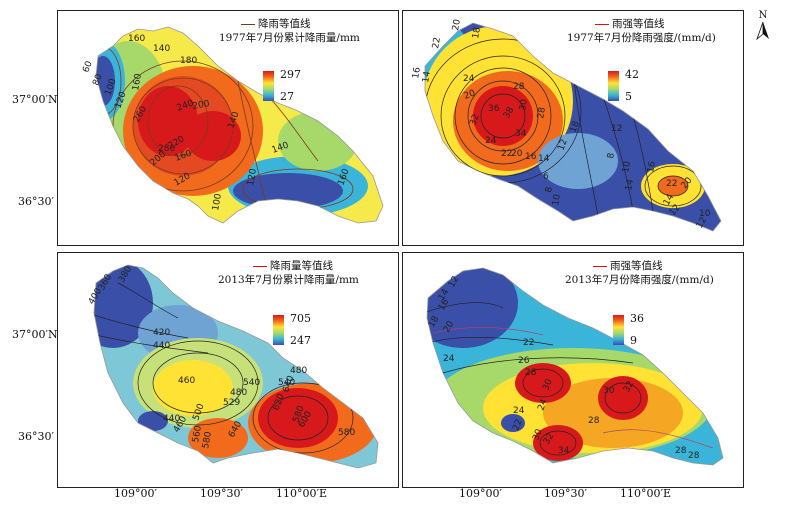 The width and height of the screenshot is (800, 513). What do you see at coordinates (221, 493) in the screenshot?
I see `x-tick-10930-left: 109°30′` at bounding box center [221, 493].